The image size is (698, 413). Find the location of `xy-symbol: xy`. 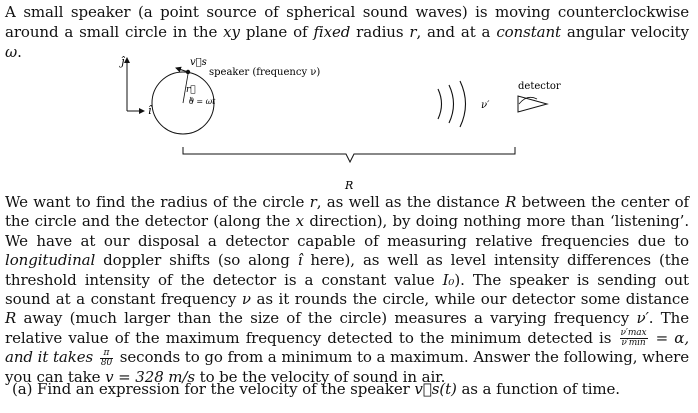

xy-symbol: xy is located at coordinates (231, 32).